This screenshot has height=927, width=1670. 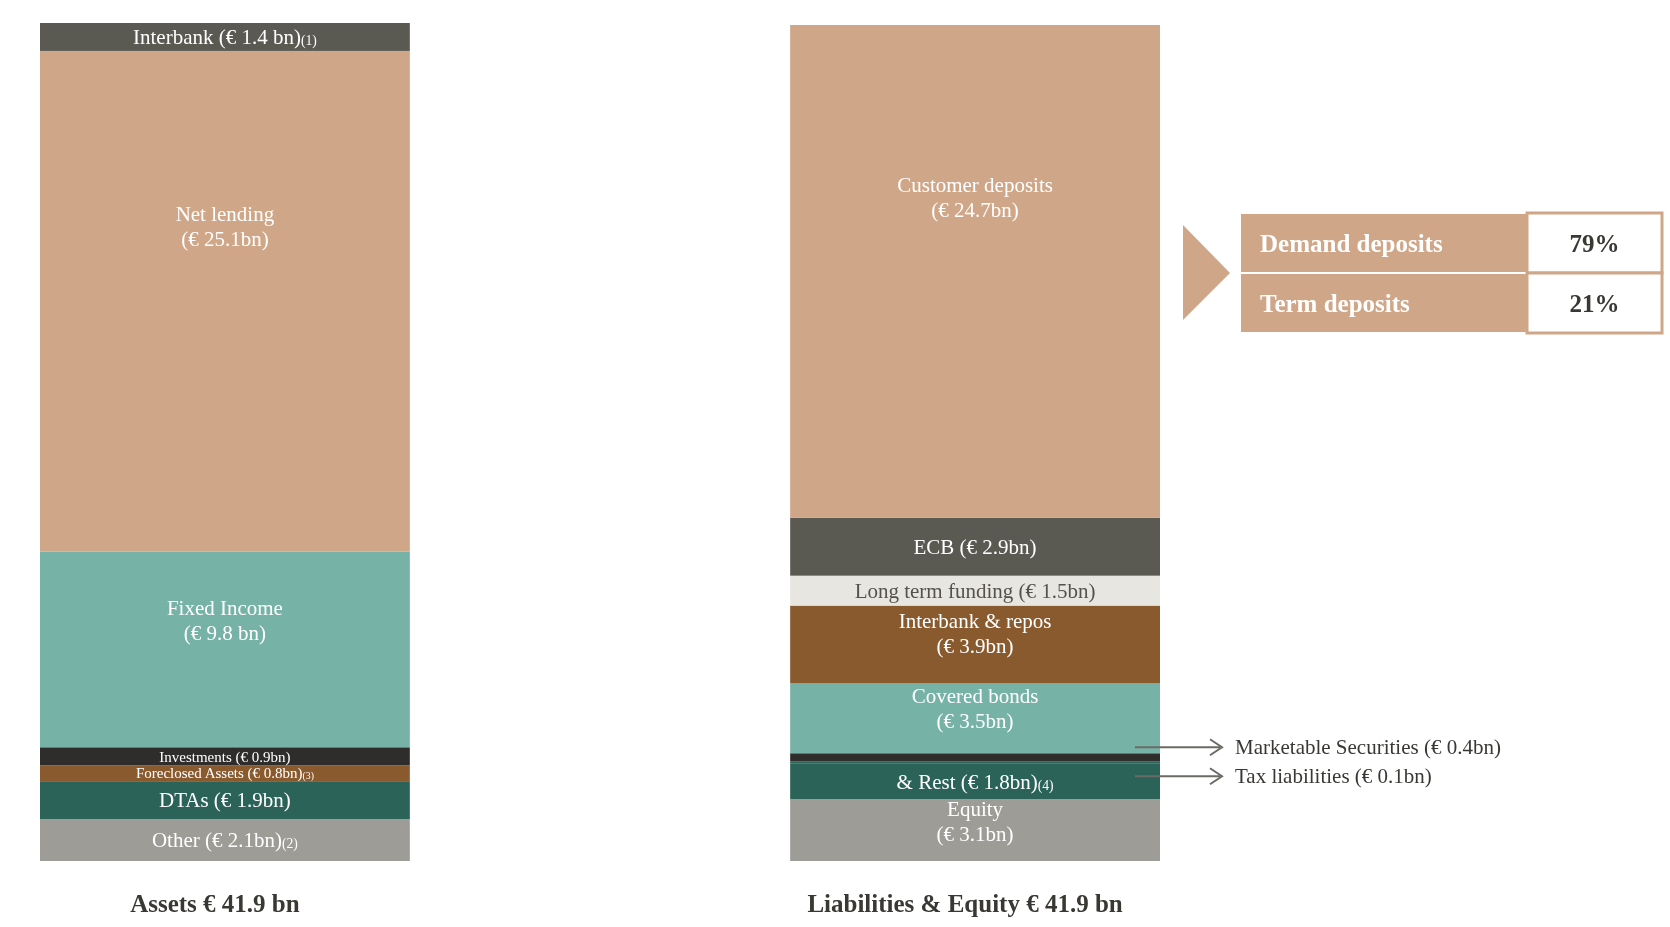 What do you see at coordinates (975, 645) in the screenshot?
I see `data-label: (€ 3.9bn)` at bounding box center [975, 645].